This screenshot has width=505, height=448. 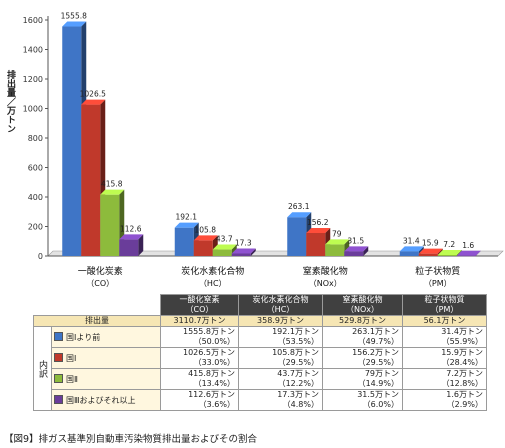 What do you see at coordinates (280, 309) in the screenshot?
I see `col-header-code: （HC）` at bounding box center [280, 309].